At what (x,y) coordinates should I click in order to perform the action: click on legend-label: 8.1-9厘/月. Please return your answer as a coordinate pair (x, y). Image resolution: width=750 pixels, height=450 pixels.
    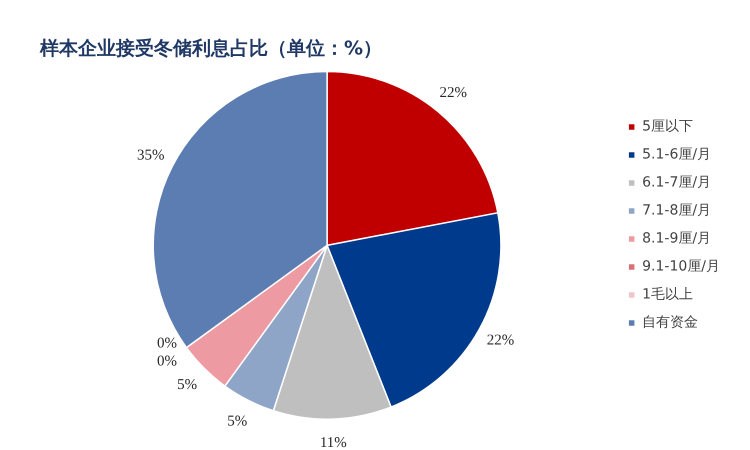
    Looking at the image, I should click on (677, 238).